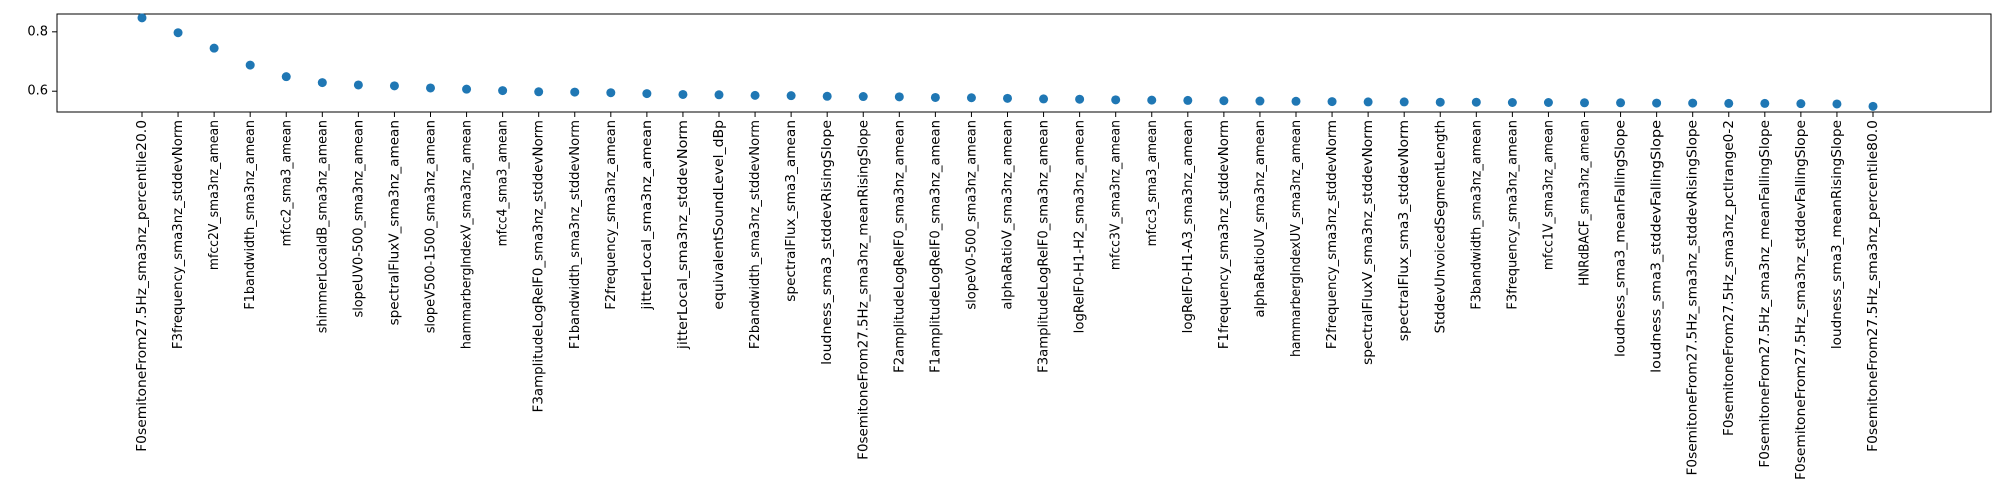  Describe the element at coordinates (899, 246) in the screenshot. I see `x-tick-label: F2amplitudeLogRelF0_sma3nz_amean` at that location.